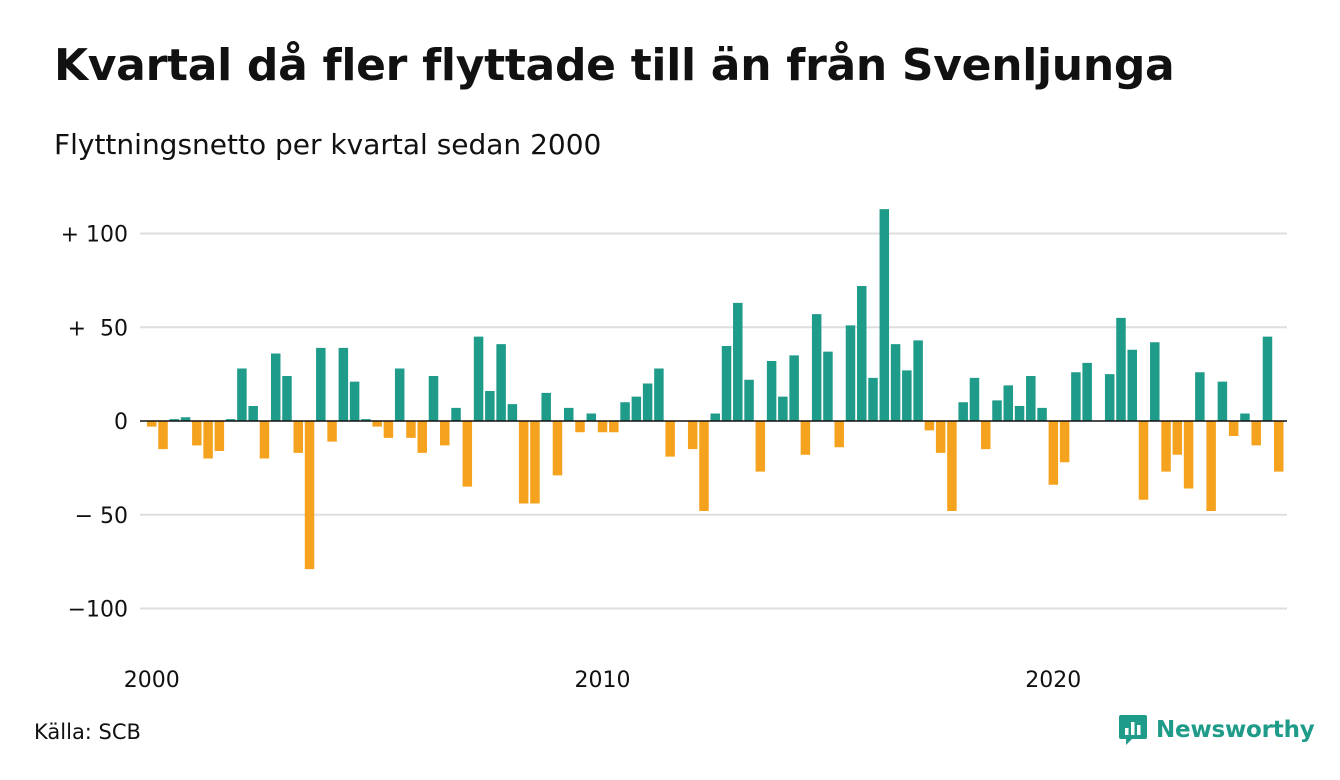 The image size is (1340, 780). I want to click on x-axis-labels: 2000 2010 2020, so click(603, 680).